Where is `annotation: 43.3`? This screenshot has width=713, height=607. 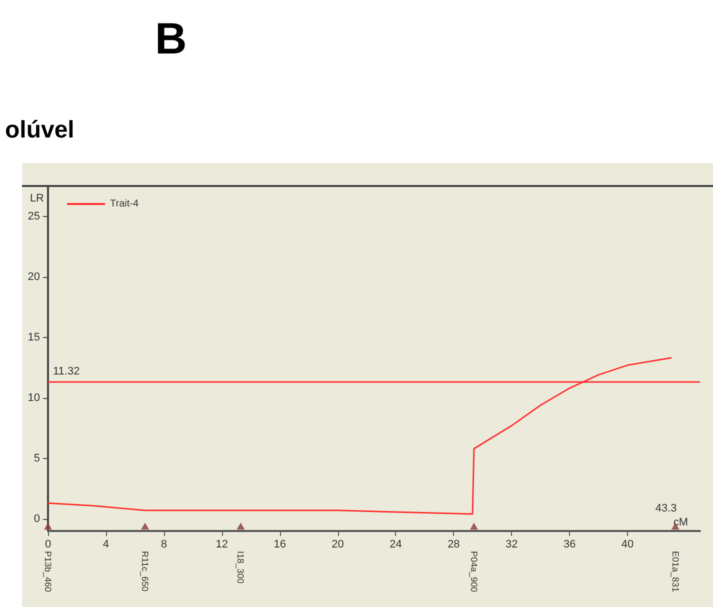 annotation: 43.3 is located at coordinates (666, 508).